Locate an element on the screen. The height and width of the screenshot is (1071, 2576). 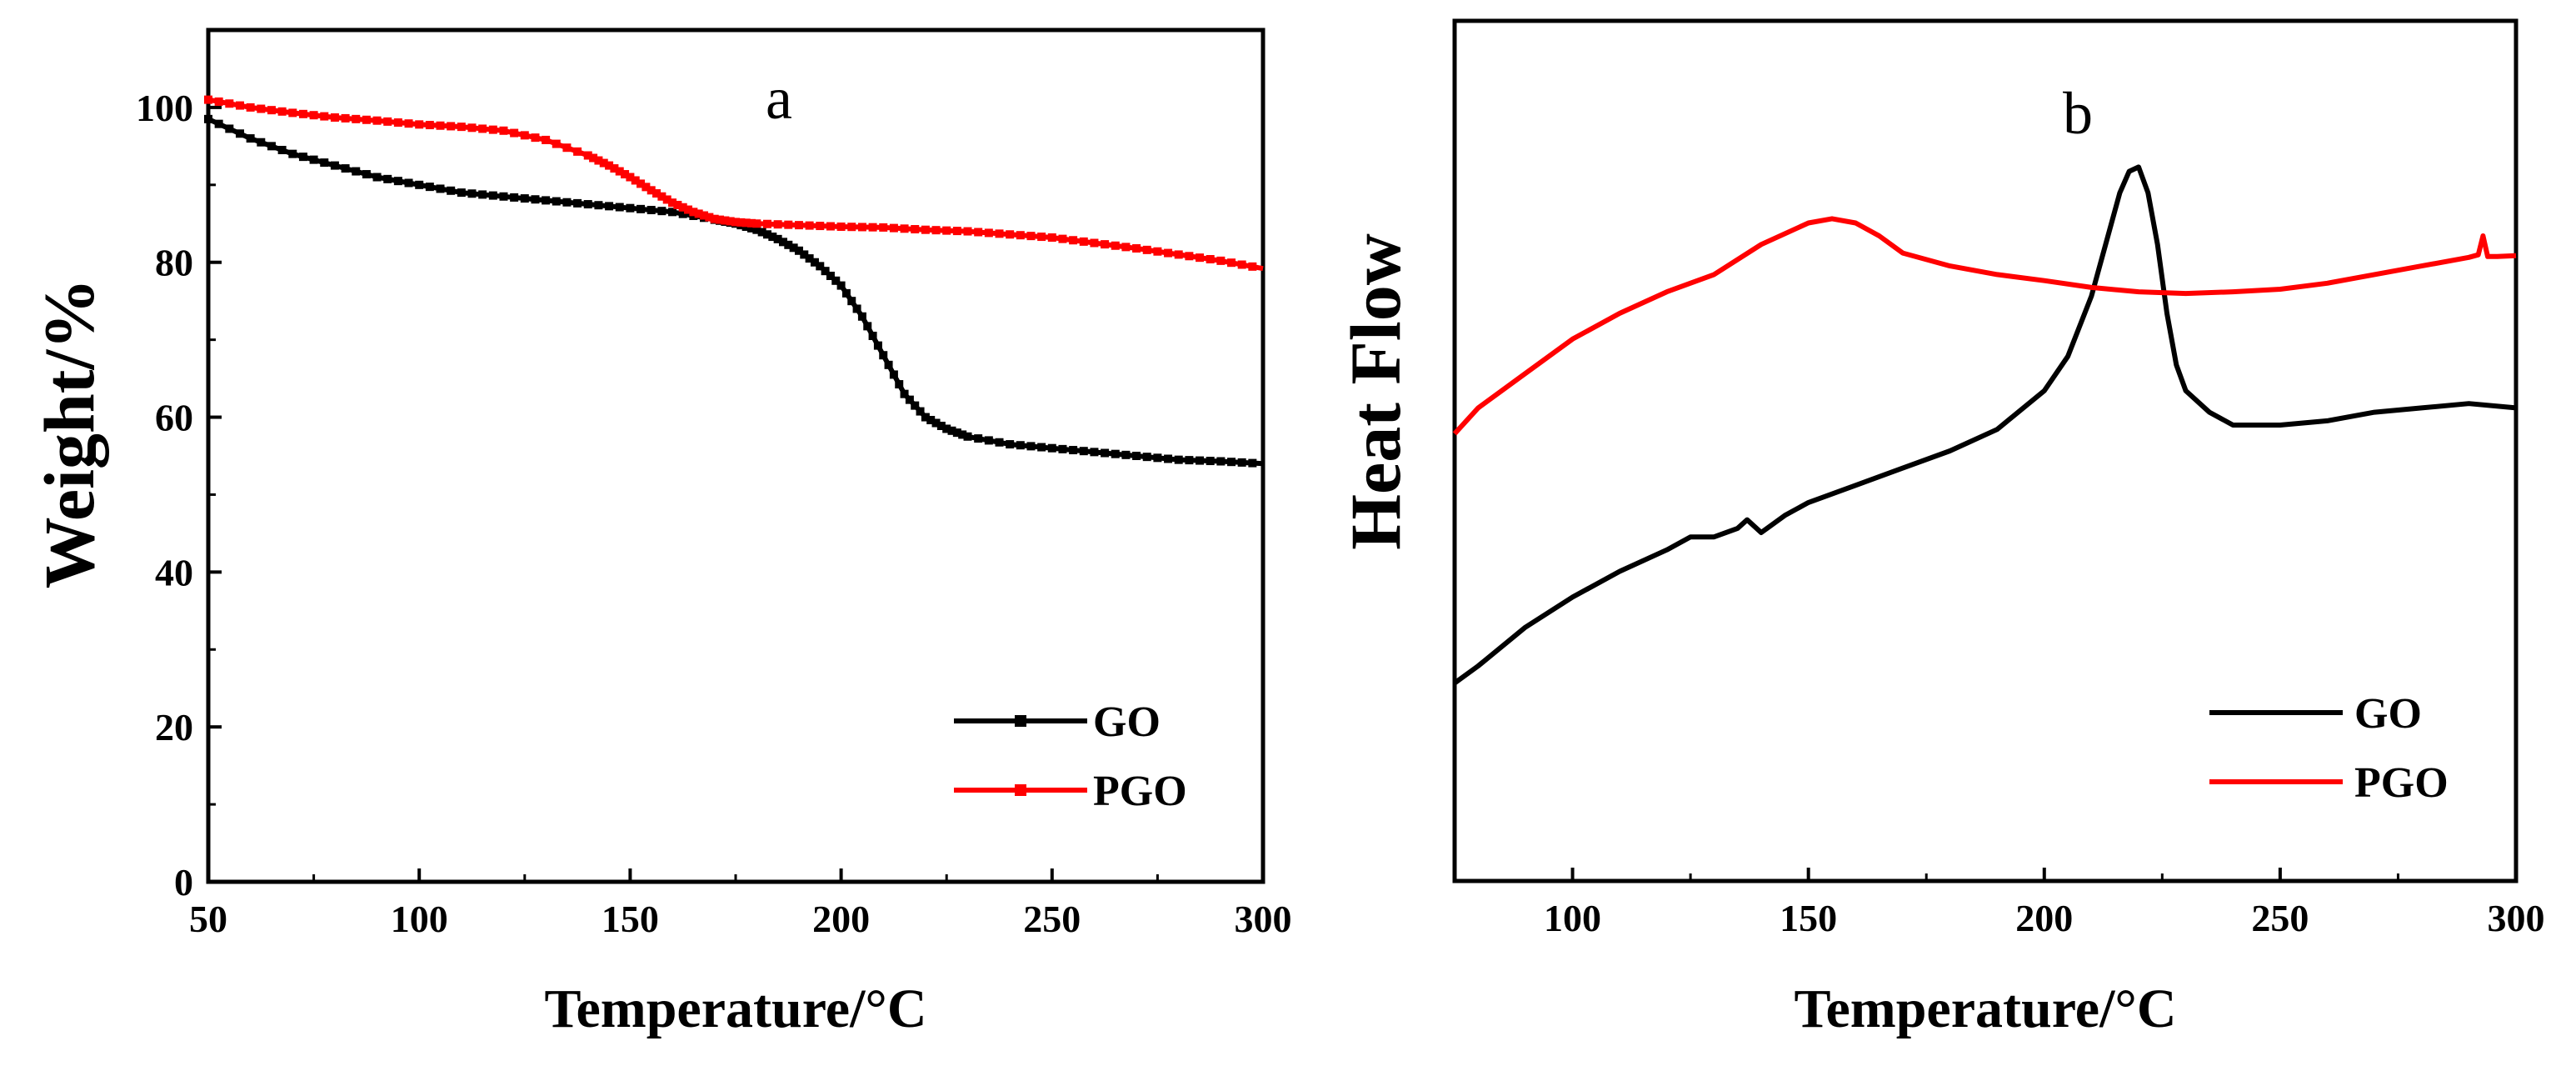
panel-b-x-tick-label: 200 is located at coordinates (2044, 918).